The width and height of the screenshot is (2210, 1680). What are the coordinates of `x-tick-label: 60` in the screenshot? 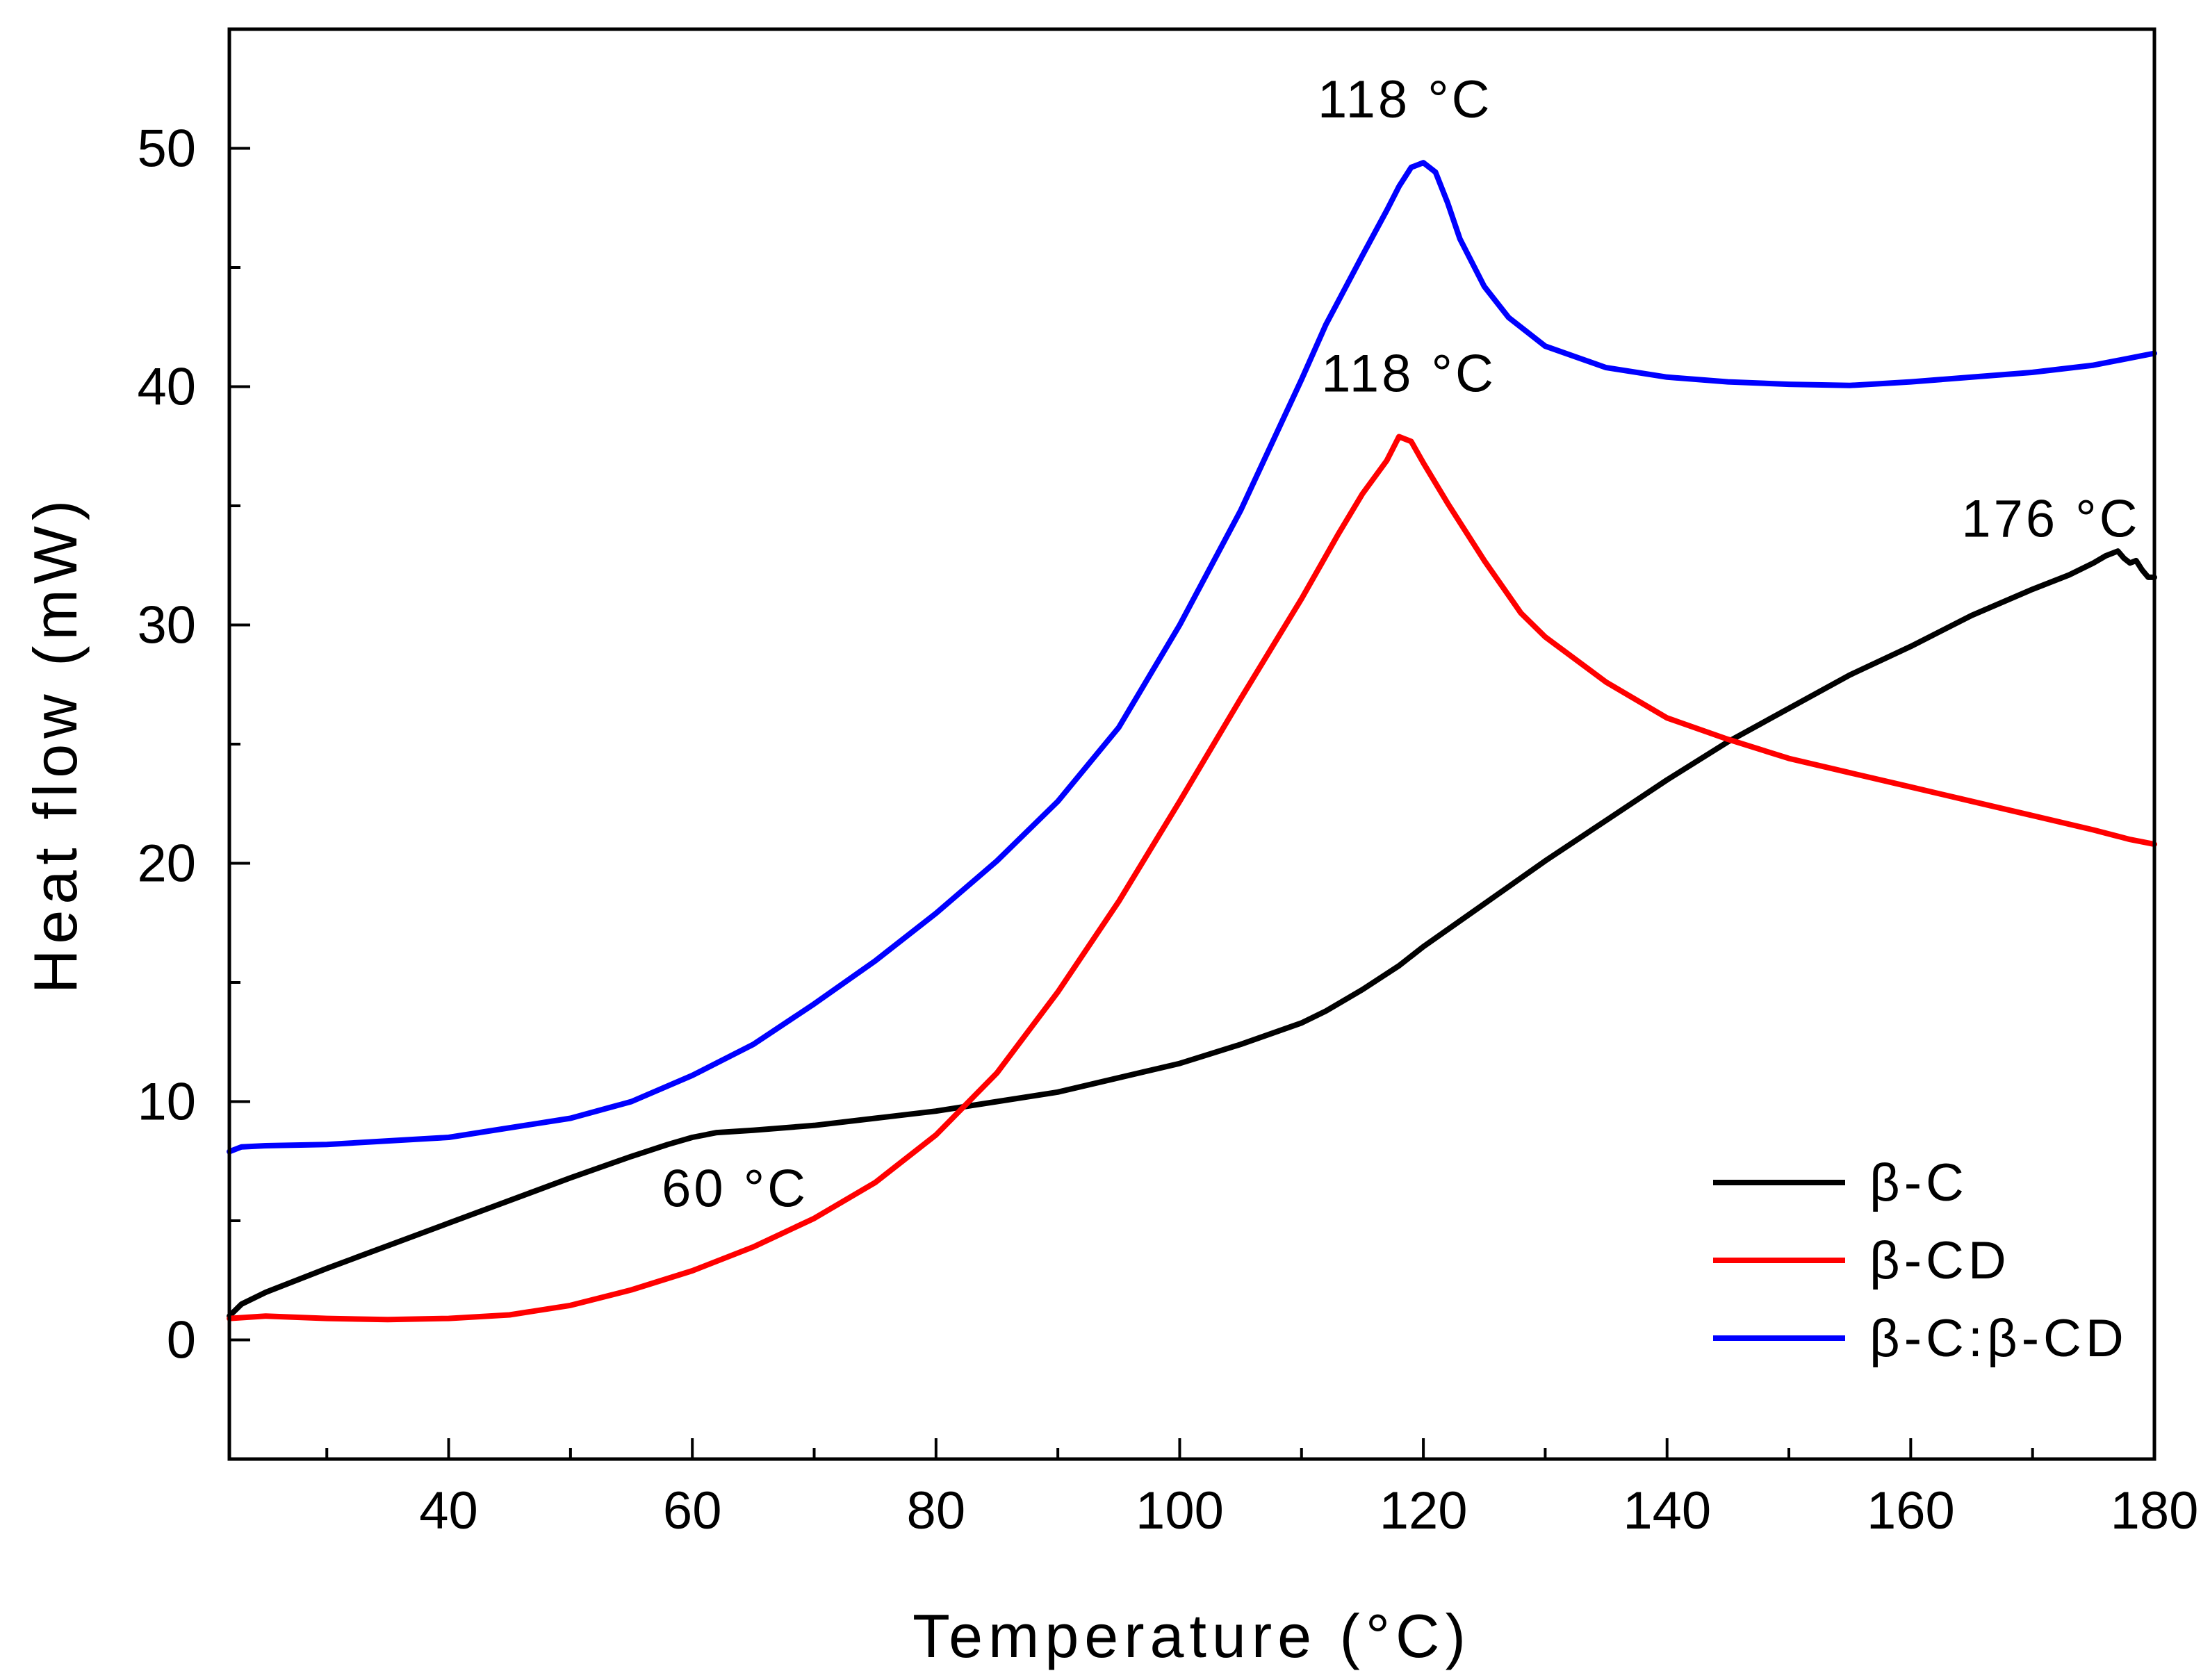 It's located at (692, 1510).